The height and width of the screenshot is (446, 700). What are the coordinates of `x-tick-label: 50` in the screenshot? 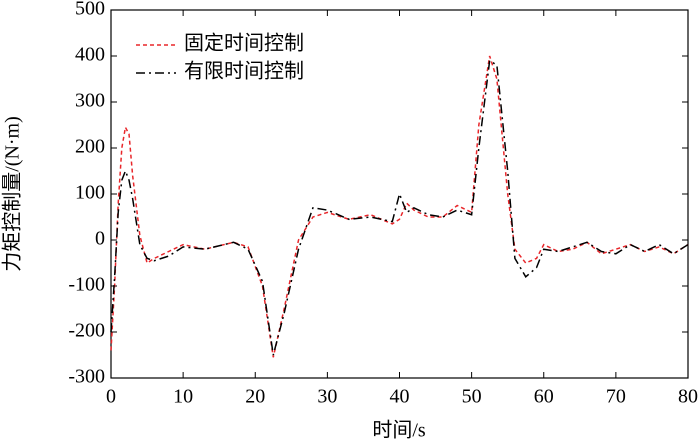 It's located at (472, 397).